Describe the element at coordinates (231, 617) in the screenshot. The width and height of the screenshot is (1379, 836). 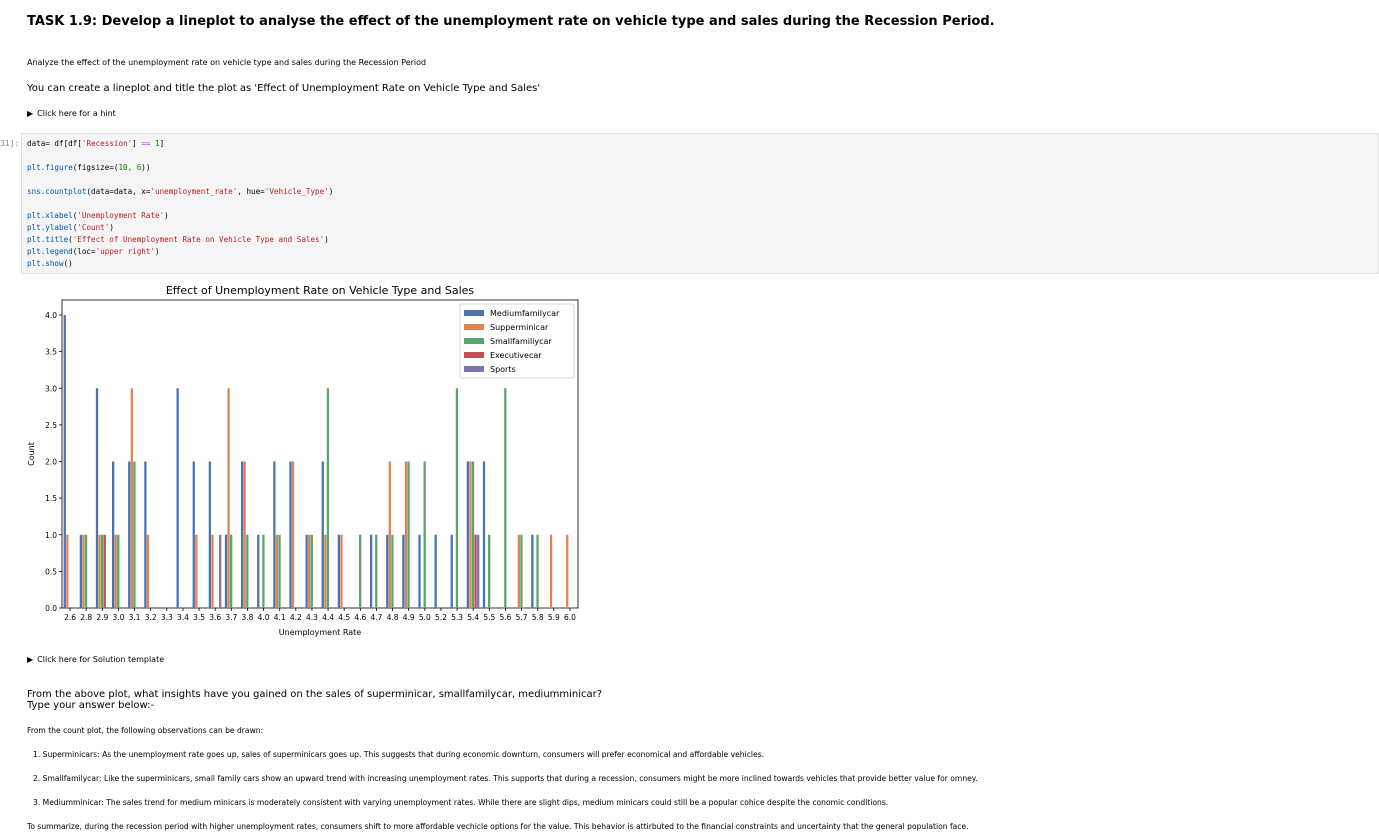
I see `x-tick-label: 3.7` at that location.